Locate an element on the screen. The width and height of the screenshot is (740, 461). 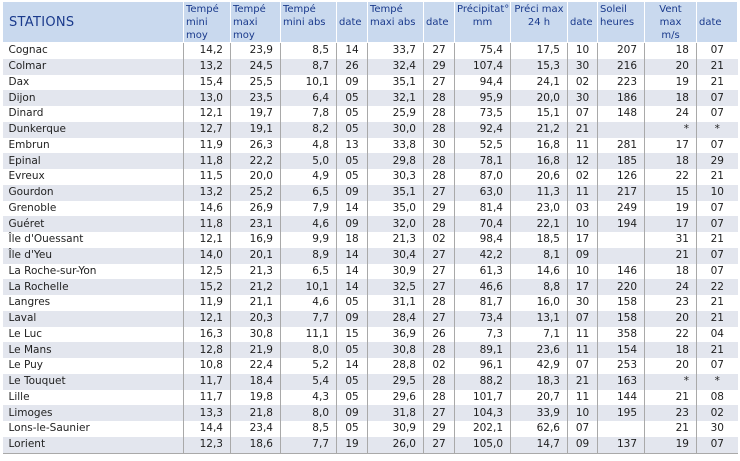
cell-preci-max: 20,7 is located at coordinates (539, 397).